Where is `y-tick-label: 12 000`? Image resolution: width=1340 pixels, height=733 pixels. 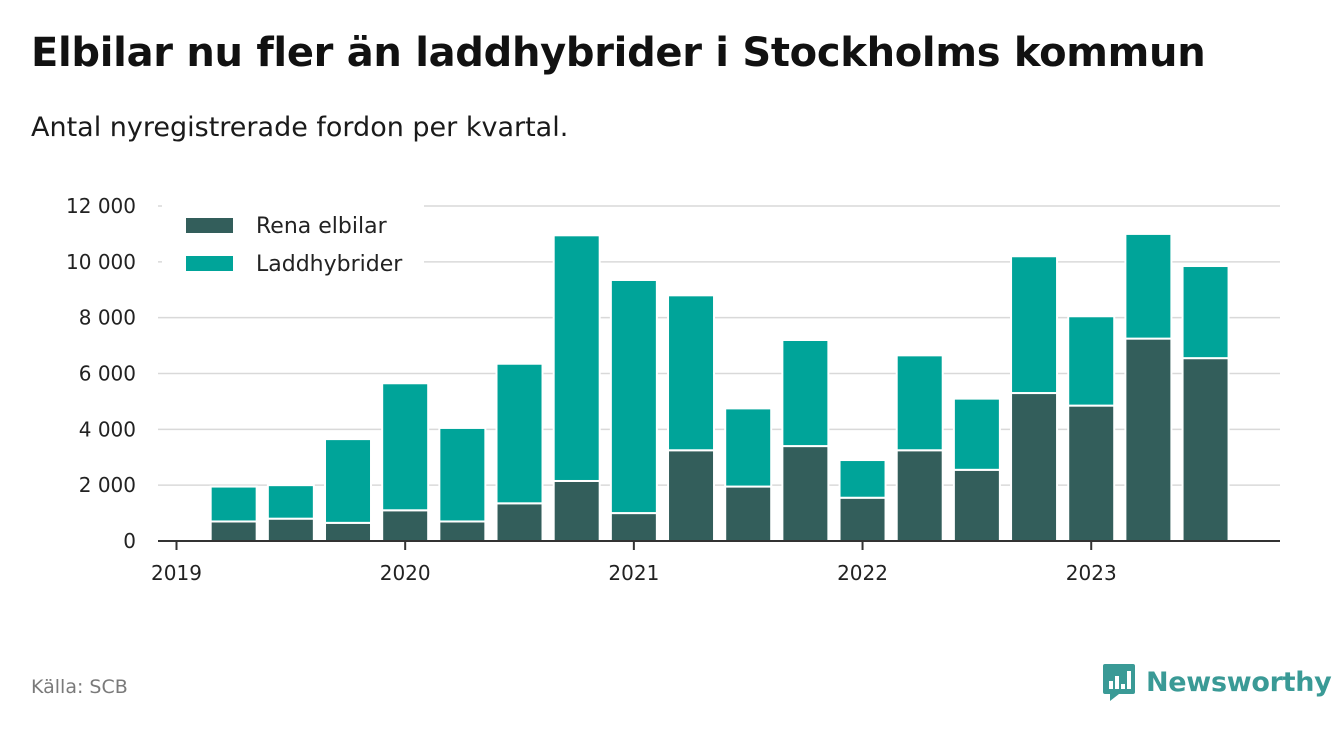 y-tick-label: 12 000 is located at coordinates (101, 206).